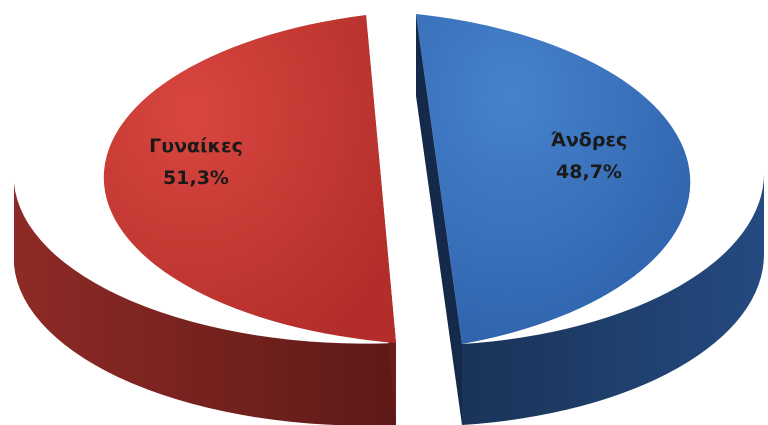 The width and height of the screenshot is (768, 425). What do you see at coordinates (196, 178) in the screenshot?
I see `slice-value-women: 51,3%` at bounding box center [196, 178].